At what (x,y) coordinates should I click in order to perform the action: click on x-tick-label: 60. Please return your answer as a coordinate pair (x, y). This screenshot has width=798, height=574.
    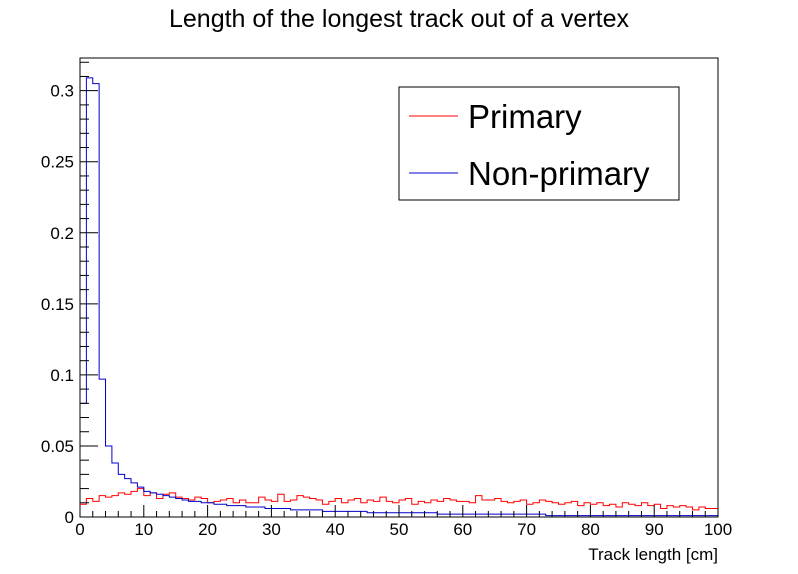
    Looking at the image, I should click on (462, 529).